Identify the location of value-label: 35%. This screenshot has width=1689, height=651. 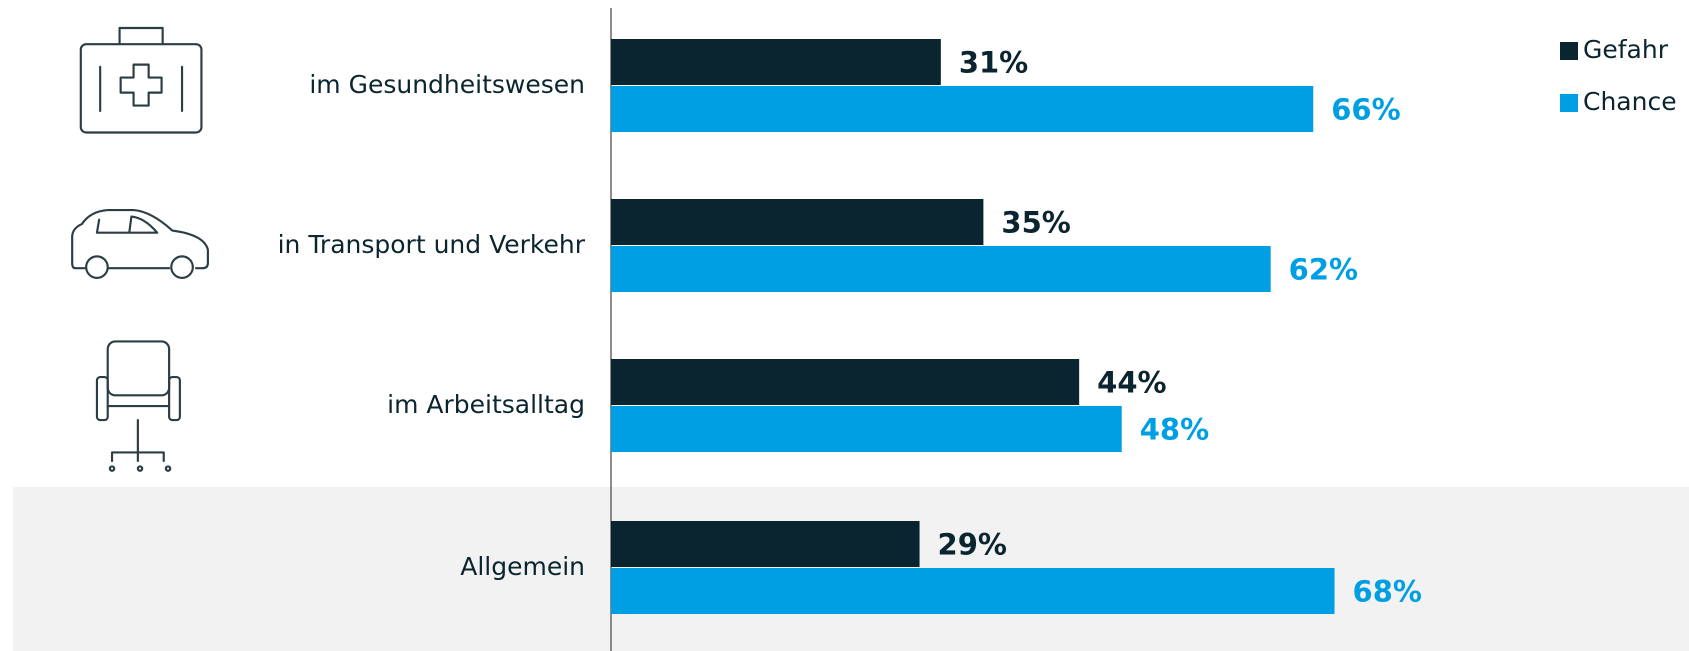
(1035, 223).